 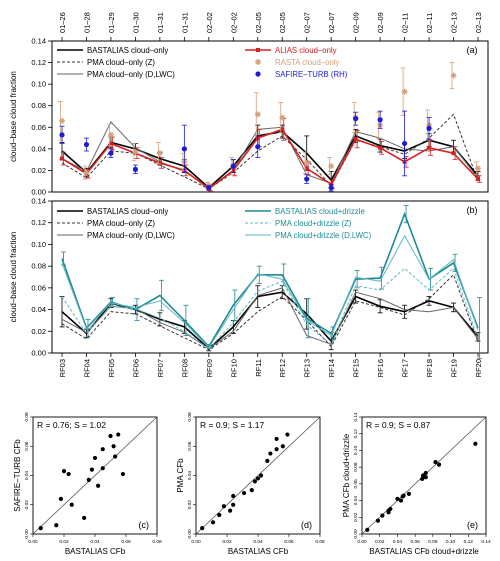 What do you see at coordinates (356, 517) in the screenshot?
I see `y-tick-label: 0.02` at bounding box center [356, 517].